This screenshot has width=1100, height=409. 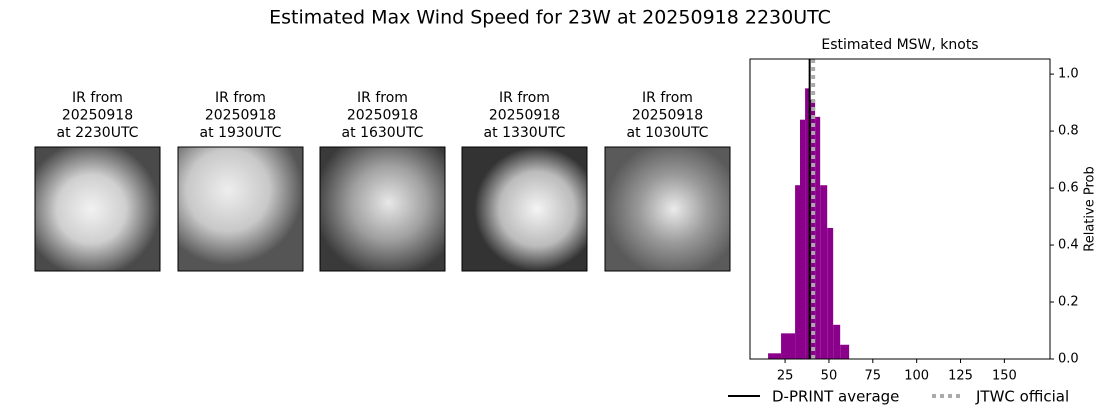 What do you see at coordinates (785, 376) in the screenshot?
I see `x-tick-label: 25` at bounding box center [785, 376].